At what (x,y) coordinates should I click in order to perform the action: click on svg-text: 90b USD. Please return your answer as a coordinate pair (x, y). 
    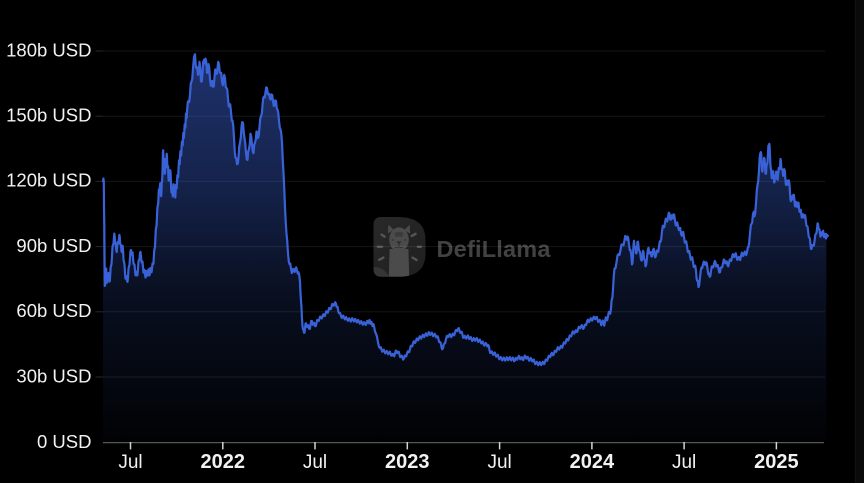
    Looking at the image, I should click on (53, 245).